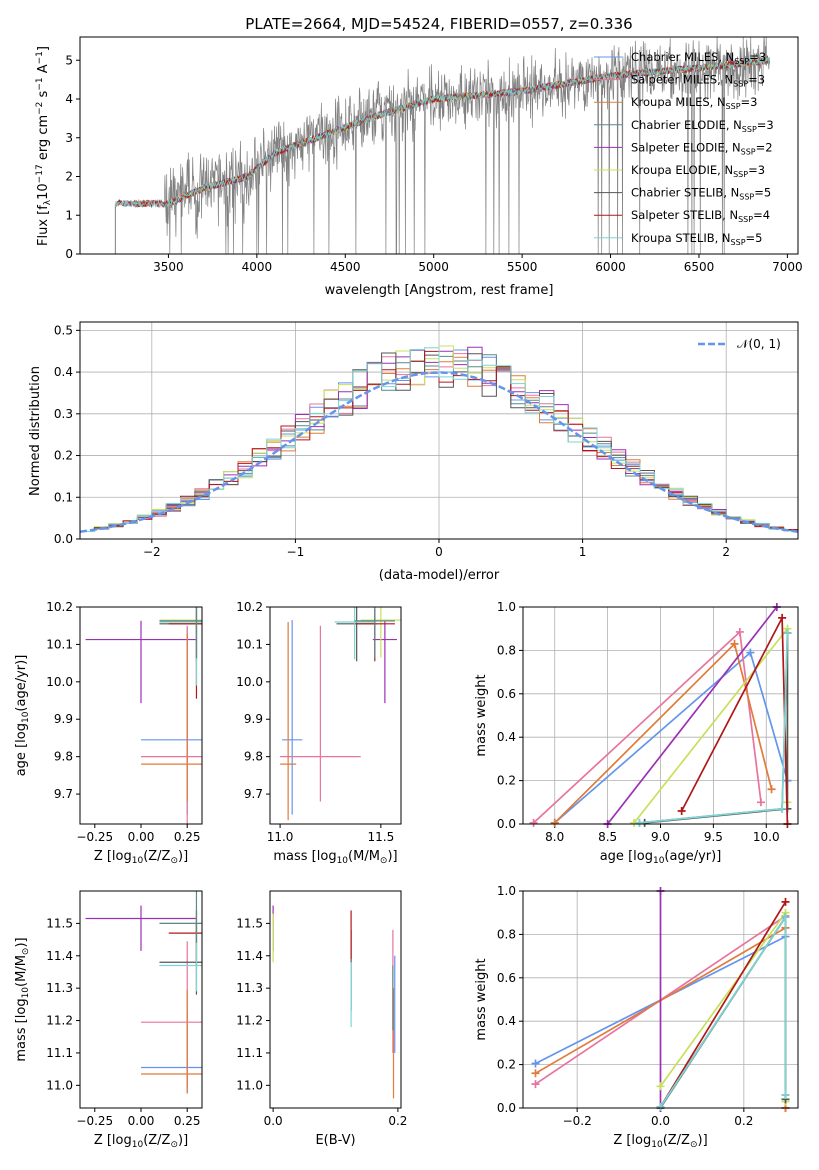 The image size is (819, 1170). What do you see at coordinates (69, 99) in the screenshot?
I see `y-tick-label: 4` at bounding box center [69, 99].